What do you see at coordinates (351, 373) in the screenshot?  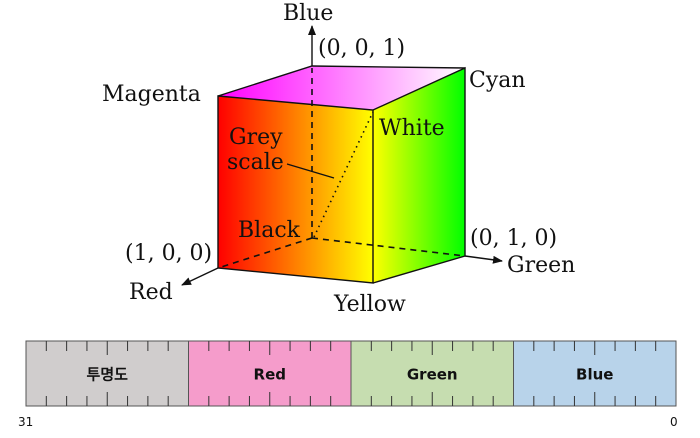 I see `argb-register: 투명도 Red Green Blue` at bounding box center [351, 373].